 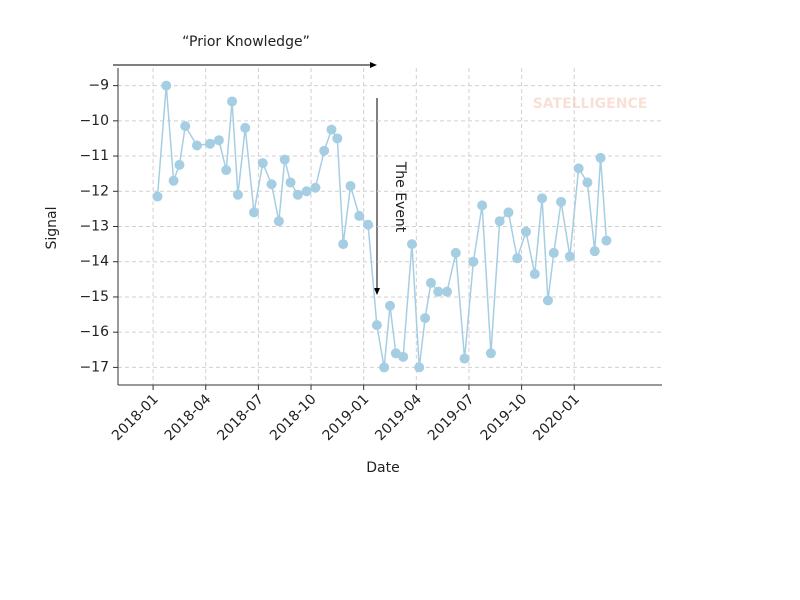 I want to click on event-label: The Event, so click(x=400, y=197).